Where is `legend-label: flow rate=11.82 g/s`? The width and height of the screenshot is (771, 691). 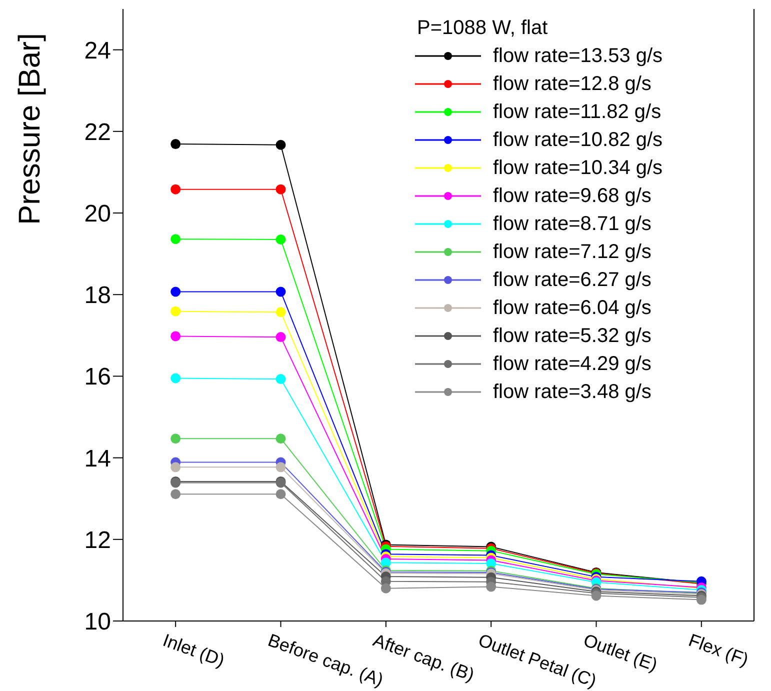
legend-label: flow rate=11.82 g/s is located at coordinates (577, 112).